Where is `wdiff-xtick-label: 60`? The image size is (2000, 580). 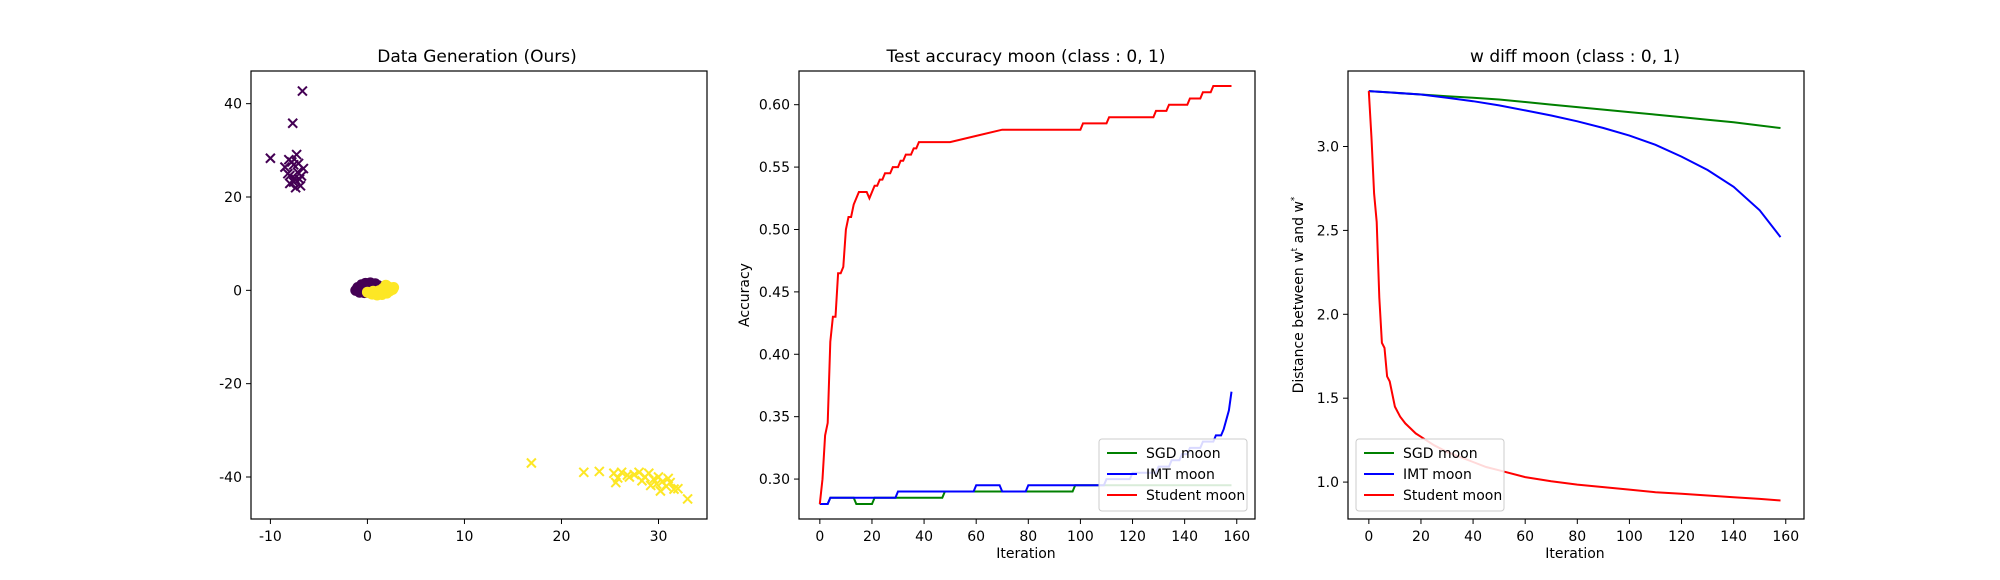
wdiff-xtick-label: 60 is located at coordinates (1525, 537).